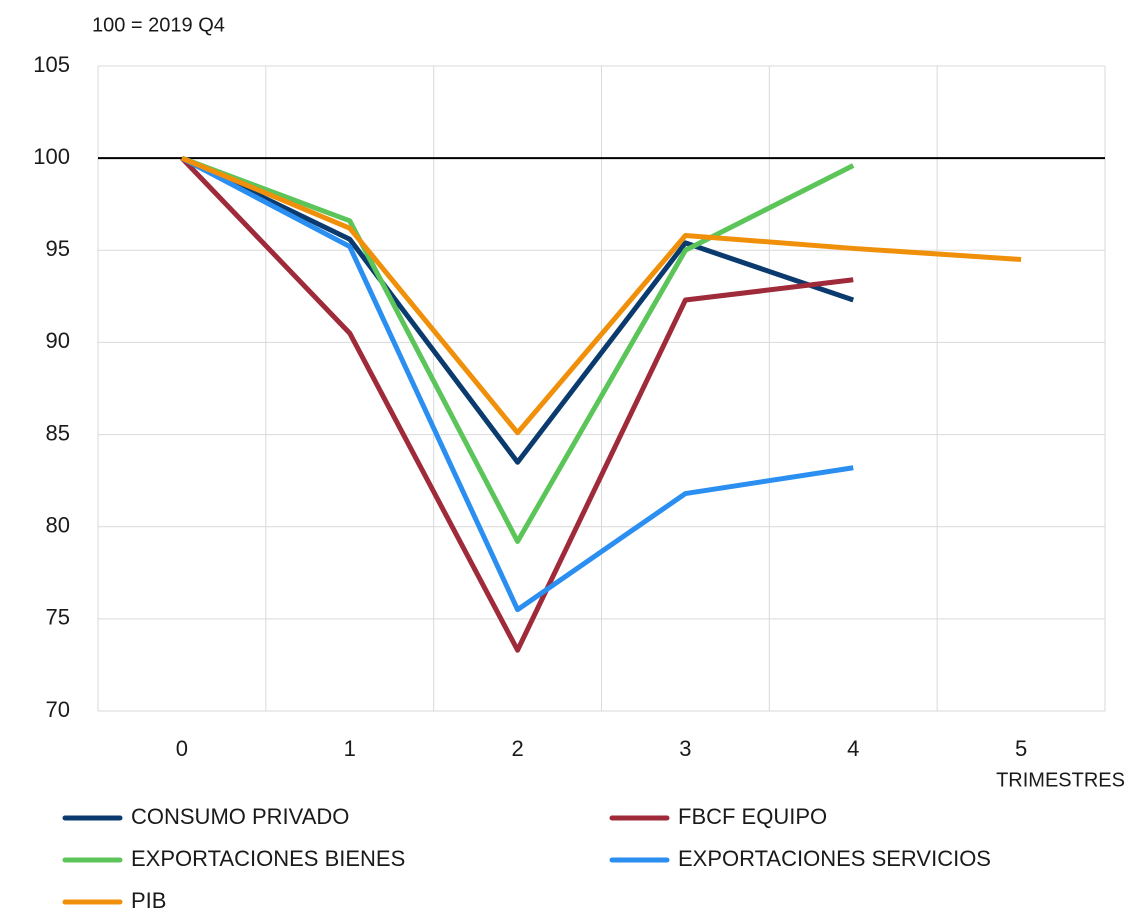  I want to click on y-tick-label: 70, so click(58, 709).